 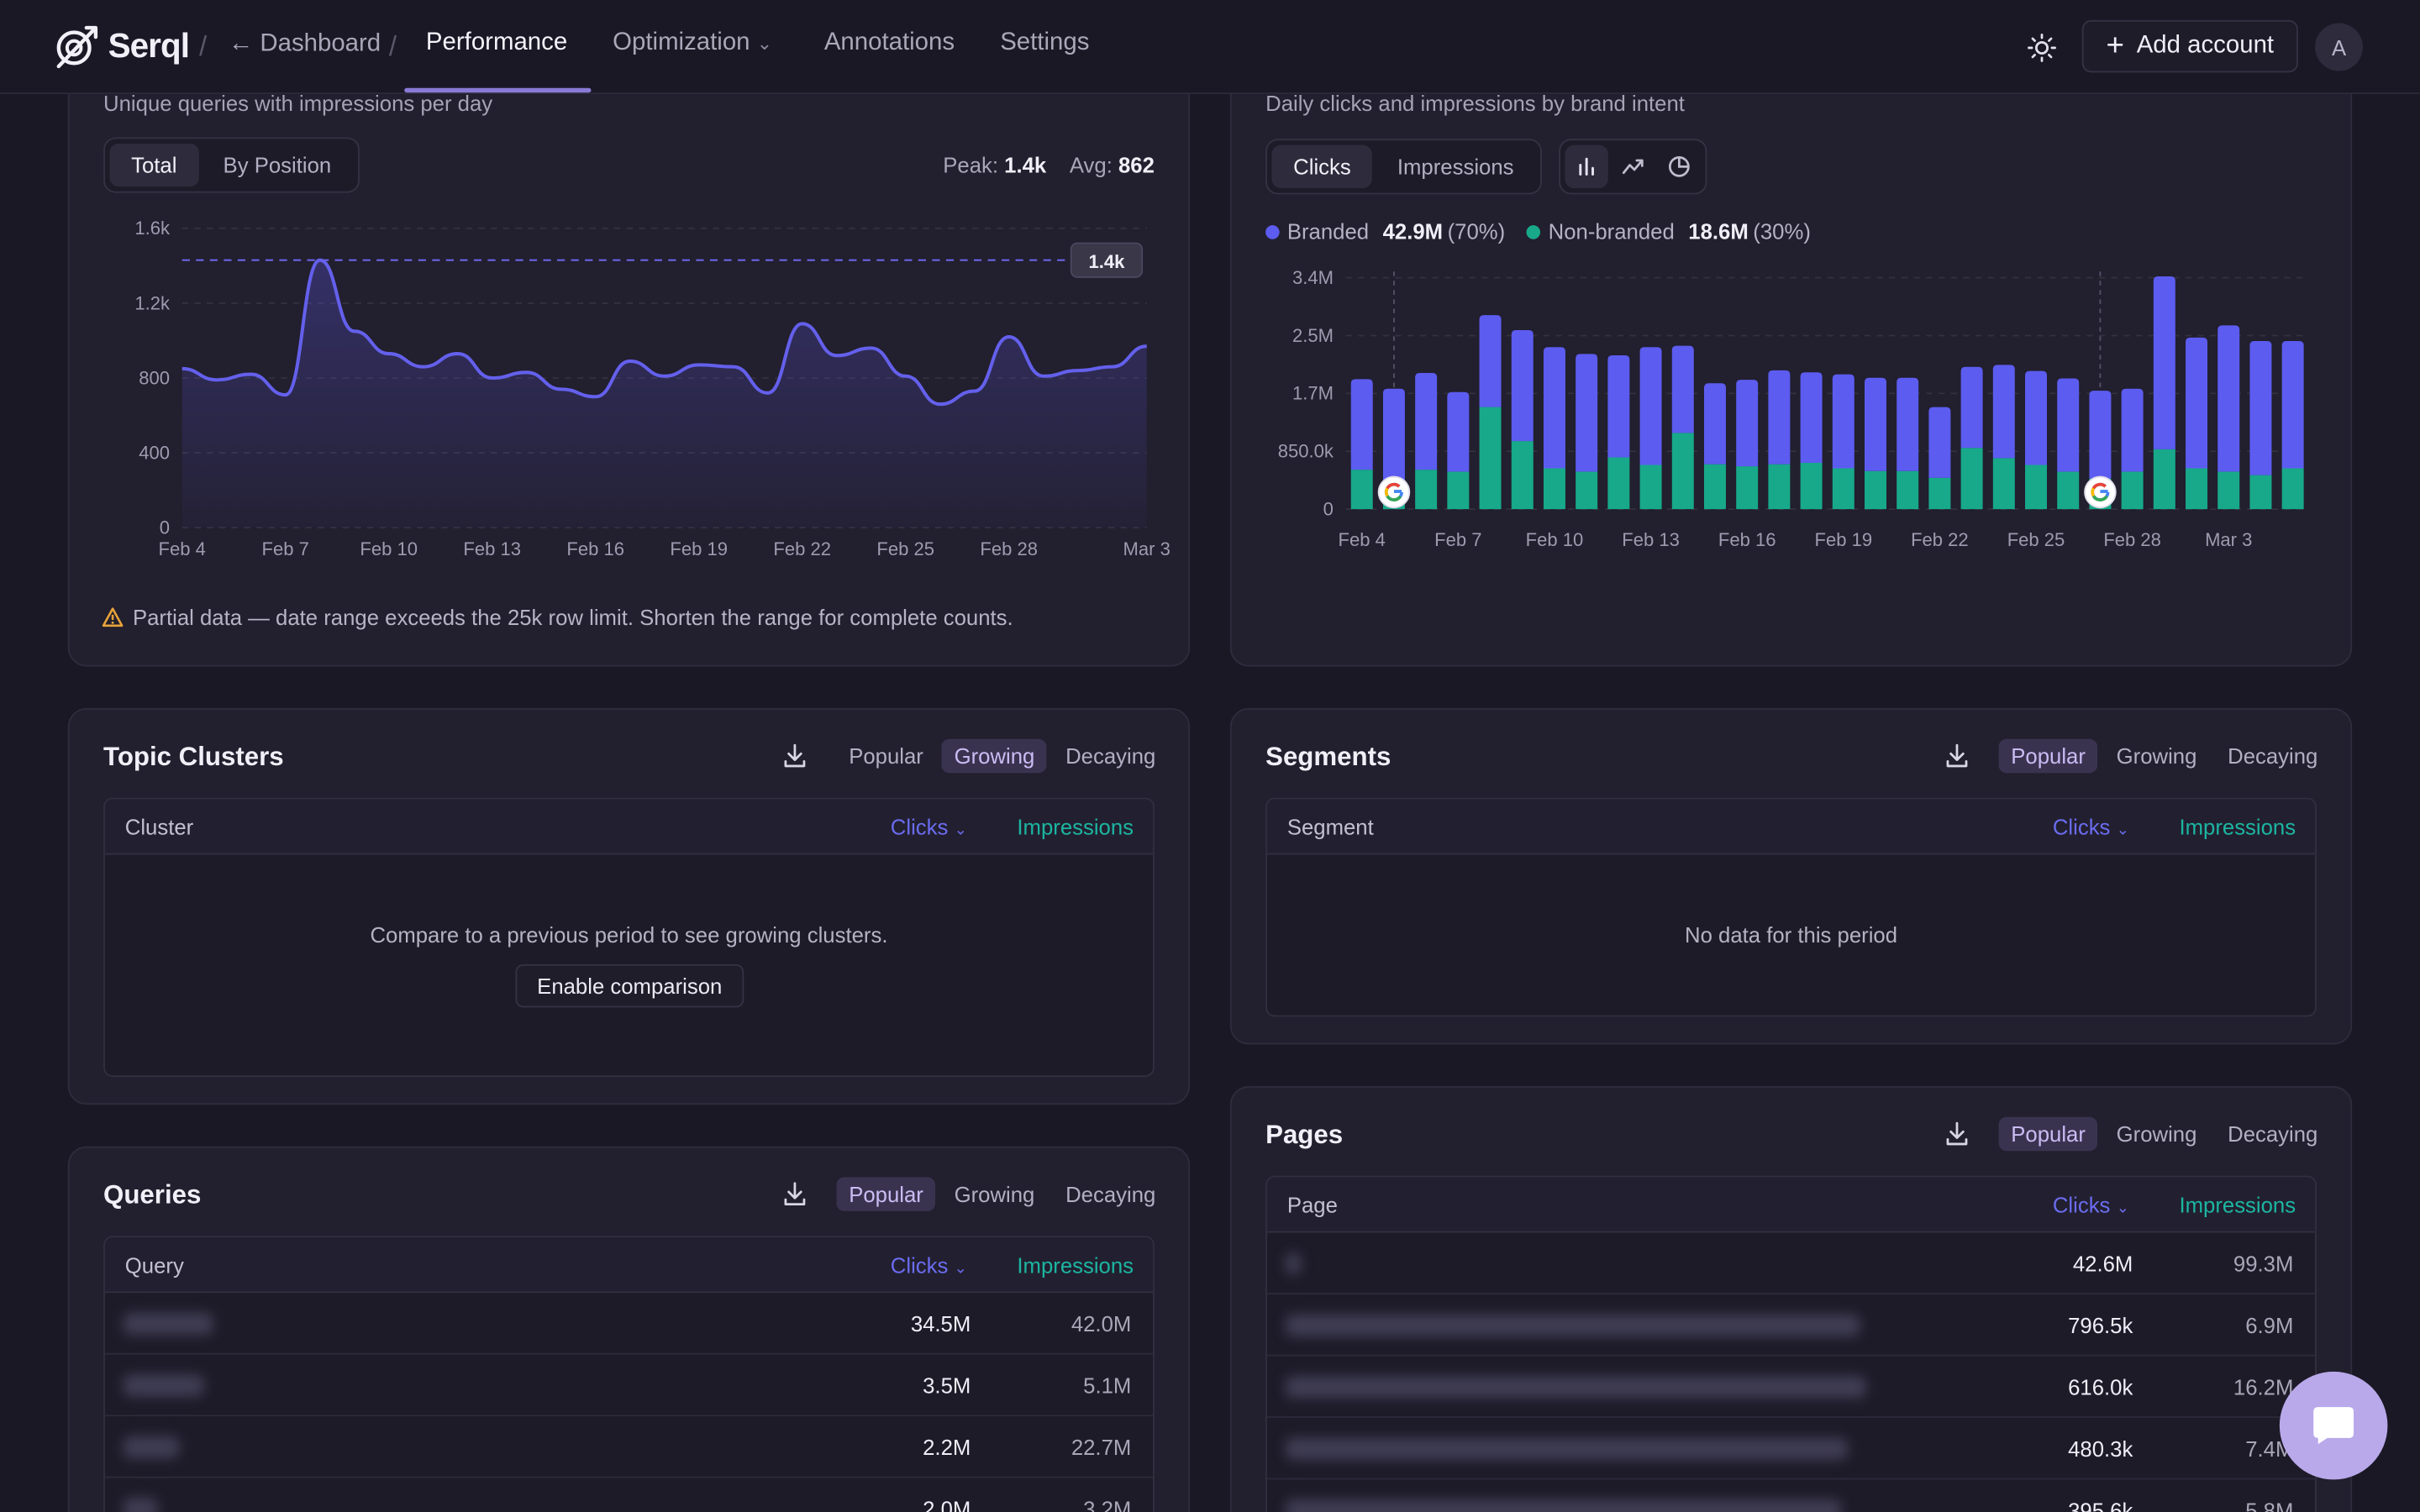 What do you see at coordinates (629, 1386) in the screenshot?
I see `table-row: 3.5M 5.1M` at bounding box center [629, 1386].